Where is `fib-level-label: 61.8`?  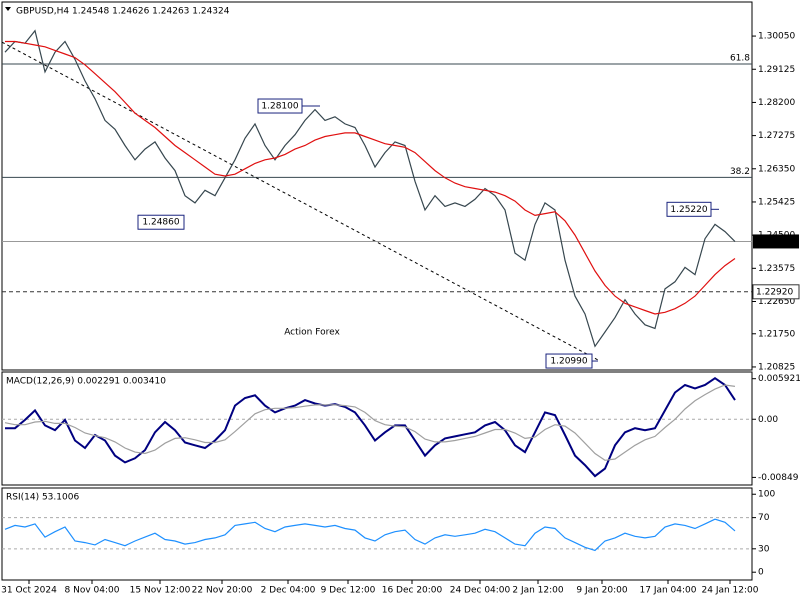
fib-level-label: 61.8 is located at coordinates (740, 59).